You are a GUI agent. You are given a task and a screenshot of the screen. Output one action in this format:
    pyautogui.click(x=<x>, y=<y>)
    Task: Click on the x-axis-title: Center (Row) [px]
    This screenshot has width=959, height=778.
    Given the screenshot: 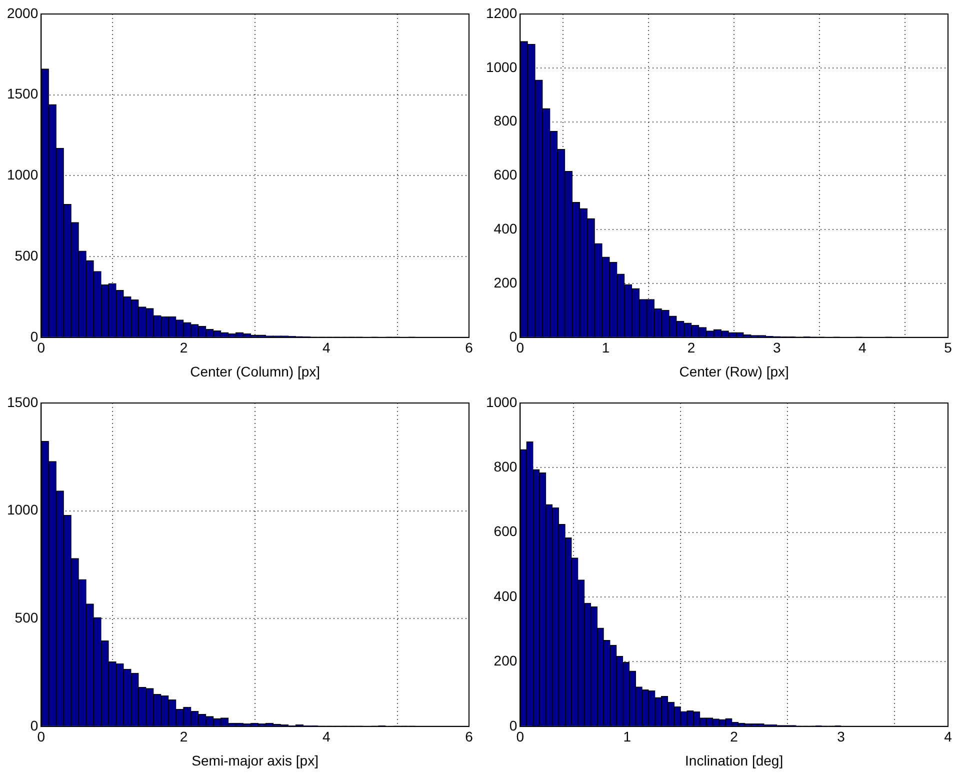 What is the action you would take?
    pyautogui.click(x=734, y=371)
    